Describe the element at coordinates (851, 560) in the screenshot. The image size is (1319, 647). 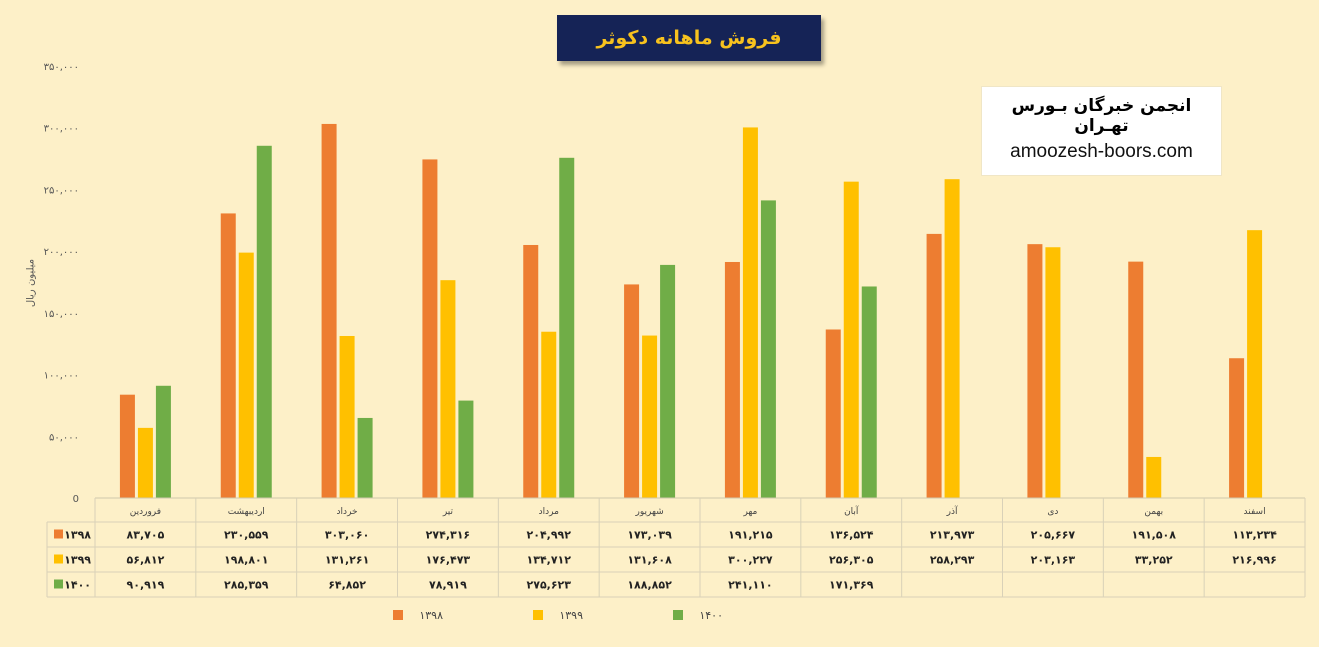
I see `table-cell-value: ۲۵۶,۳۰۵` at that location.